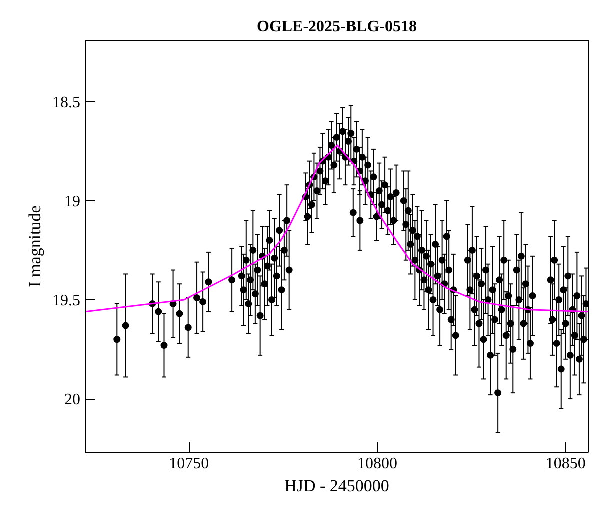  I want to click on chart-title: OGLE-2025-BLG-0518, so click(337, 27).